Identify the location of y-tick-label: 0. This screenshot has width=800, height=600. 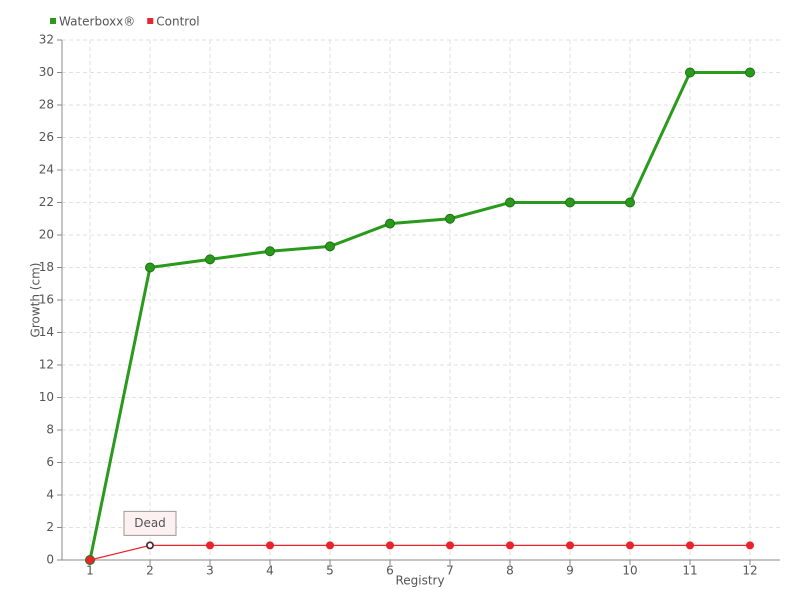
(50, 560).